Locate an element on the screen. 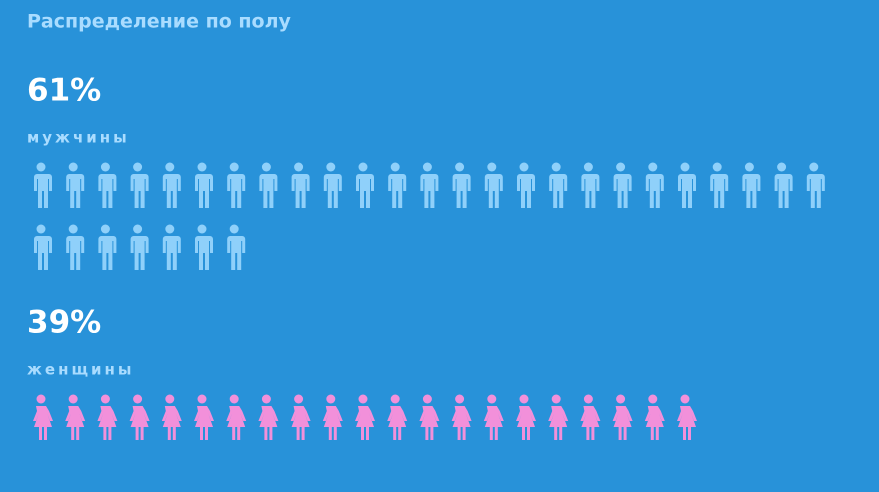 The height and width of the screenshot is (492, 879). category-label: мужчины is located at coordinates (78, 138).